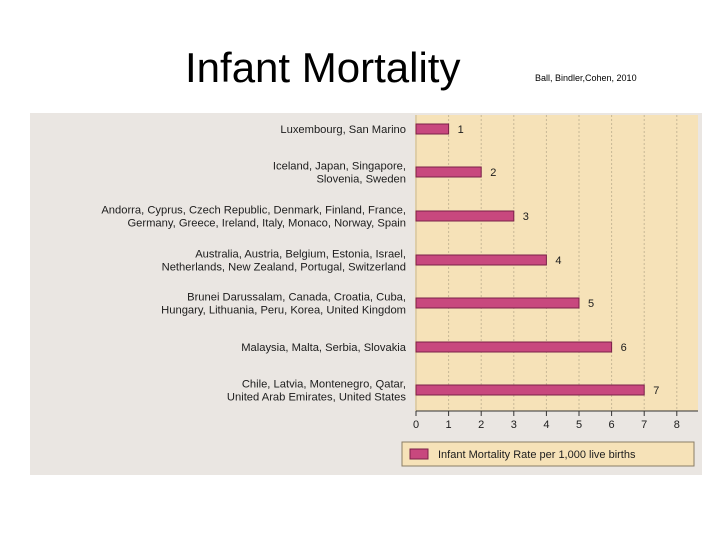 Image resolution: width=720 pixels, height=540 pixels. What do you see at coordinates (343, 130) in the screenshot?
I see `category-label: Luxembourg, San Marino` at bounding box center [343, 130].